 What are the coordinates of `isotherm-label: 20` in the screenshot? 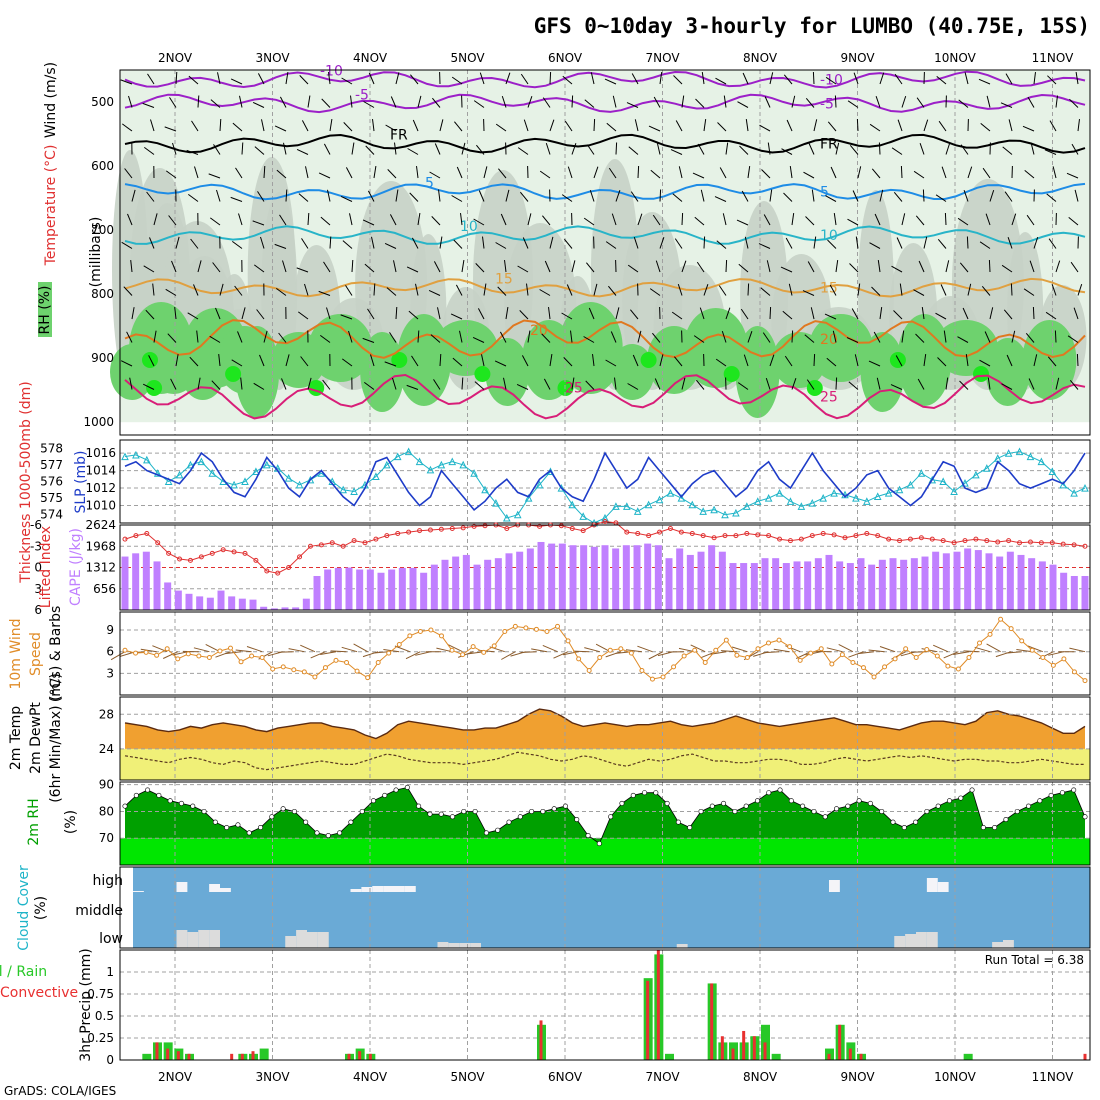 It's located at (539, 331).